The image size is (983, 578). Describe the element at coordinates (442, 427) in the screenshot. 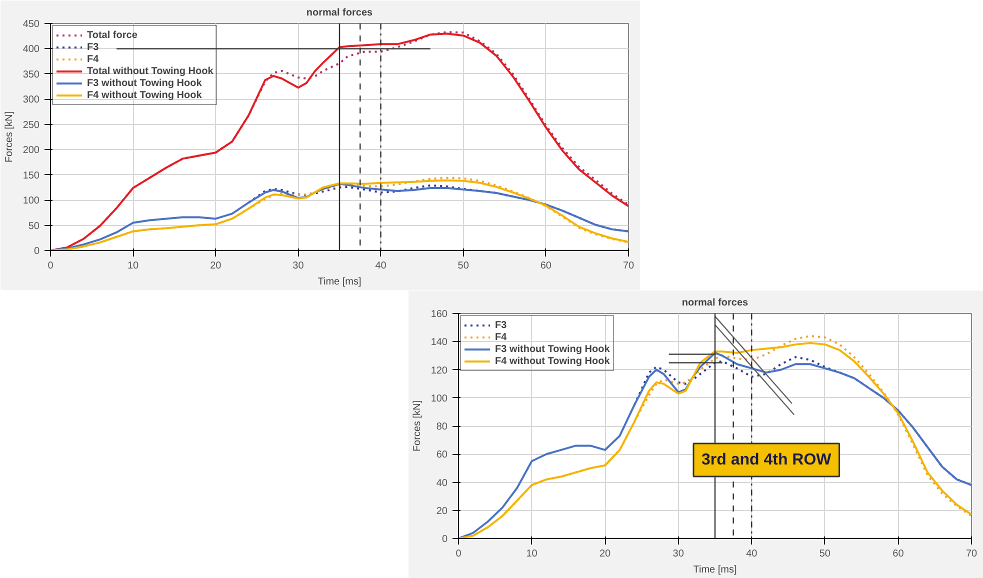

I see `y-tick-label: 80` at that location.